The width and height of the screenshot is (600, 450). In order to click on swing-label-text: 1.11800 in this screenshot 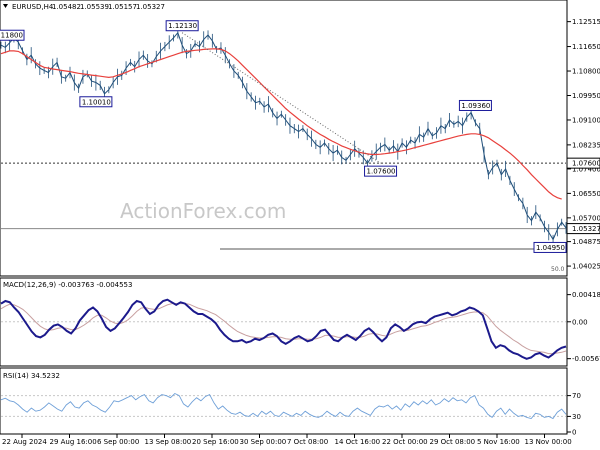, I will do `click(11, 36)`.